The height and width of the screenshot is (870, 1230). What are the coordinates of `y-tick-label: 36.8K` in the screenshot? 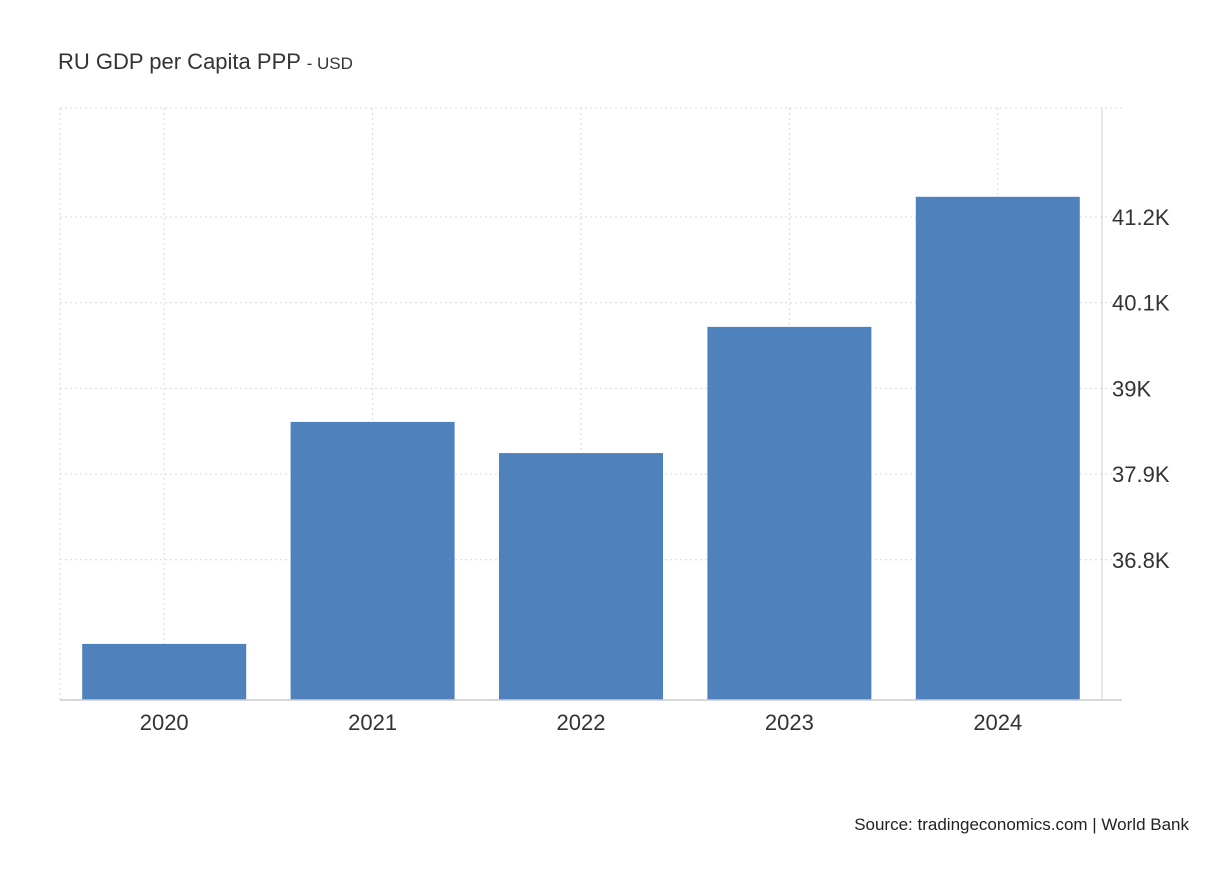 It's located at (1141, 560).